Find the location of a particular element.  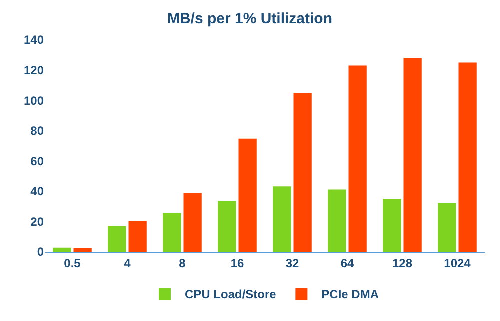

y-tick-label: 0 is located at coordinates (40, 252).